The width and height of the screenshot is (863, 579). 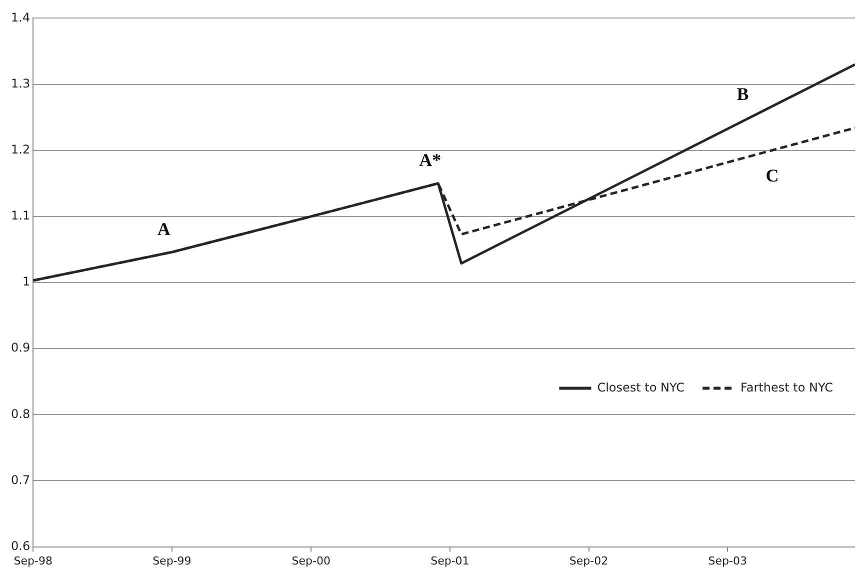 What do you see at coordinates (727, 561) in the screenshot?
I see `x-tick-label: Sep-03` at bounding box center [727, 561].